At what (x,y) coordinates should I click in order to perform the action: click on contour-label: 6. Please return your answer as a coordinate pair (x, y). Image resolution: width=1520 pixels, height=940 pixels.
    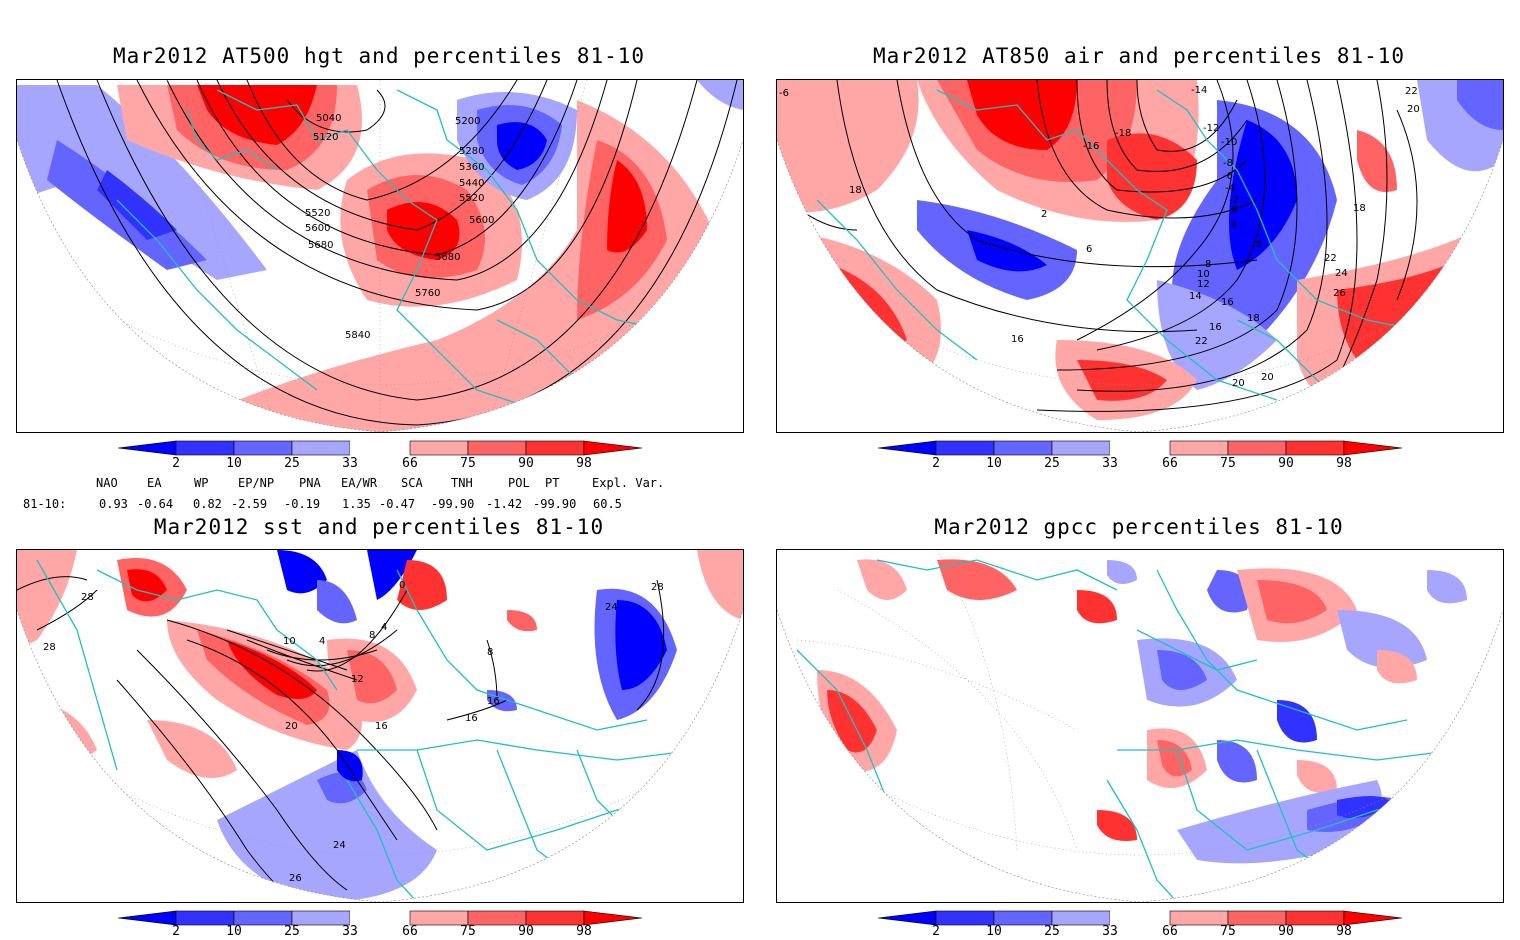
    Looking at the image, I should click on (1259, 244).